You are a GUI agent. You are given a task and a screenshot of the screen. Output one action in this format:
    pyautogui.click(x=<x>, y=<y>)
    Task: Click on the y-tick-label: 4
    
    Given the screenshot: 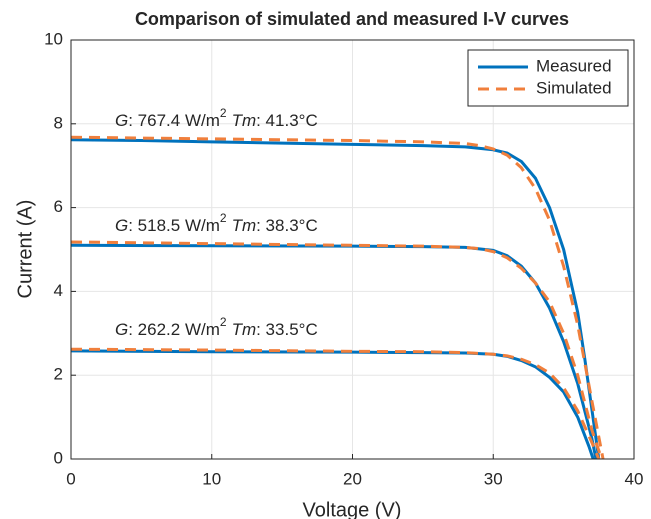 What is the action you would take?
    pyautogui.click(x=58, y=290)
    